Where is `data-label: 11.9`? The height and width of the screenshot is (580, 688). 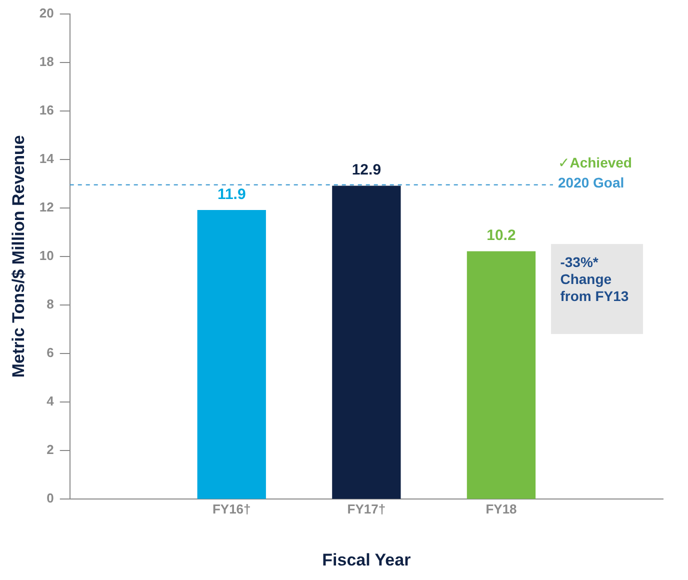 data-label: 11.9 is located at coordinates (231, 194).